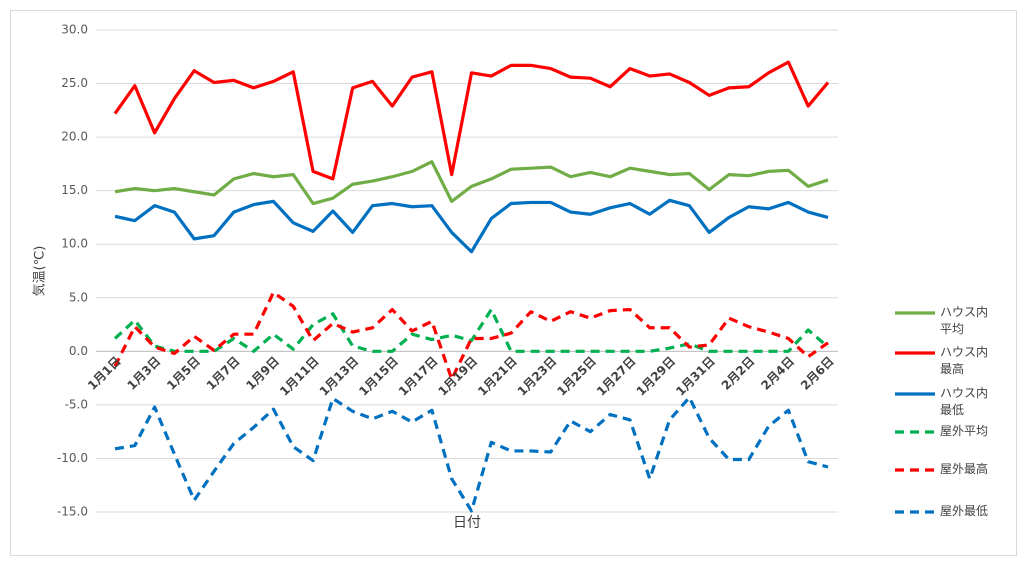 The image size is (1024, 566). I want to click on x-axis-title: 日付, so click(467, 523).